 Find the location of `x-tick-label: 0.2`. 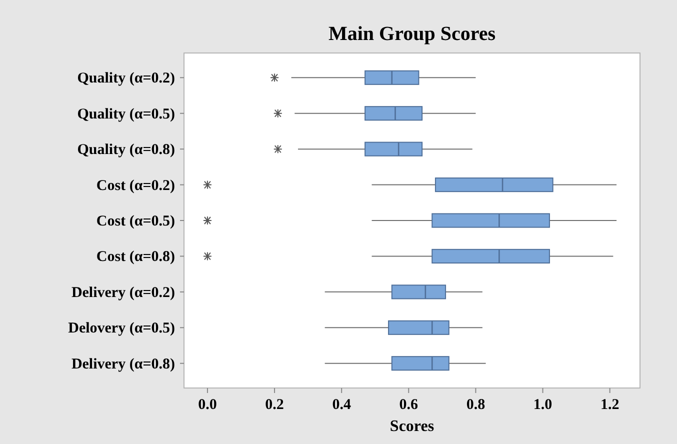

x-tick-label: 0.2 is located at coordinates (274, 405).